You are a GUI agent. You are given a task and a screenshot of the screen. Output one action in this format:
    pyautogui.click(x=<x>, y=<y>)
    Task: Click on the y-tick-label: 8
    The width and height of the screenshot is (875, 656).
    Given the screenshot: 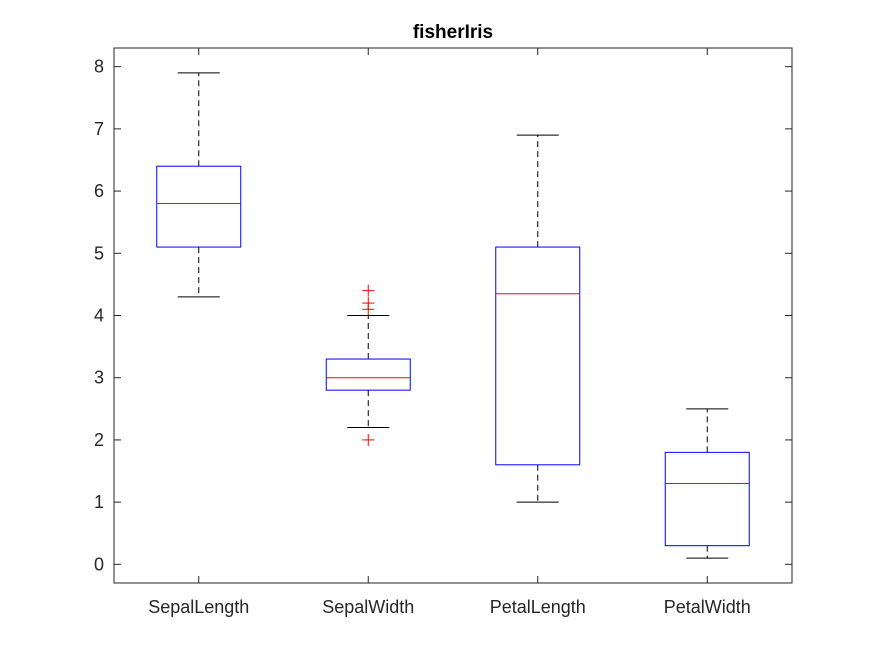 What is the action you would take?
    pyautogui.click(x=99, y=67)
    